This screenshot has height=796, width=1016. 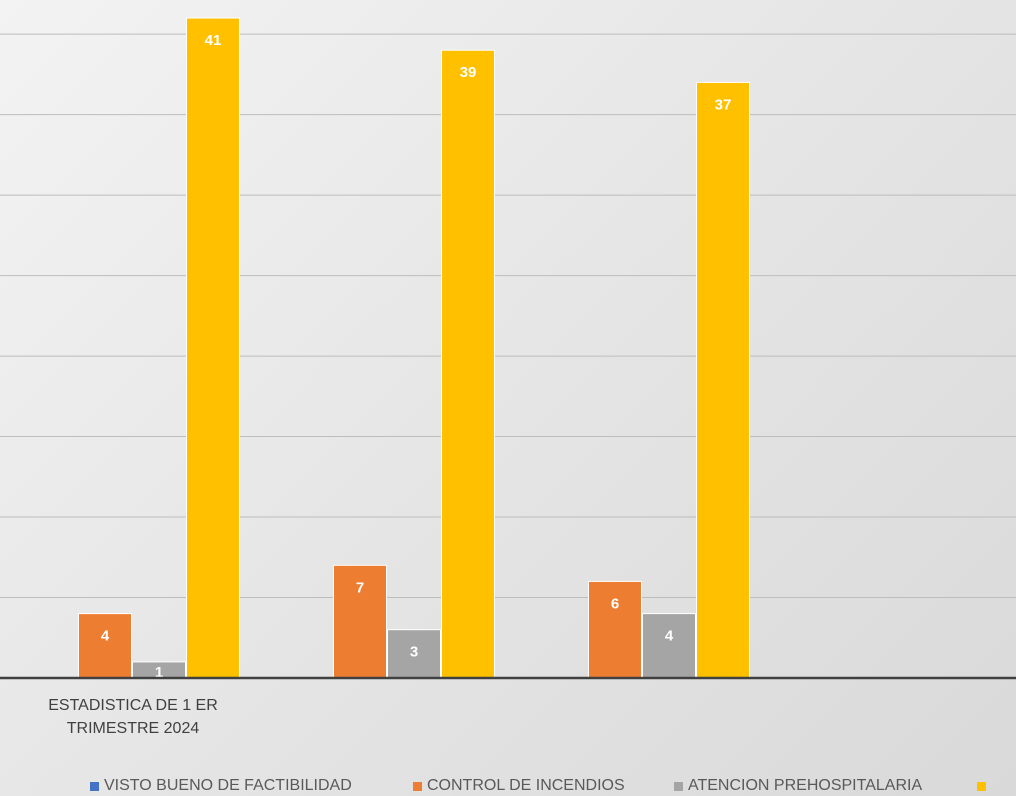 What do you see at coordinates (678, 786) in the screenshot?
I see `legend-swatch-gray` at bounding box center [678, 786].